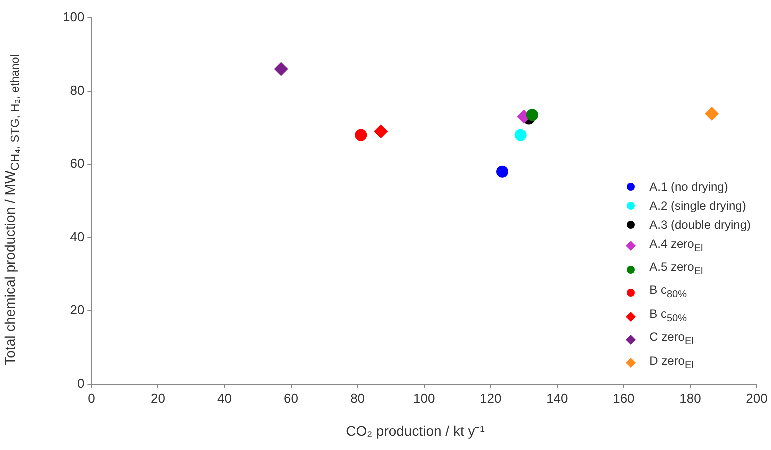 Image resolution: width=771 pixels, height=450 pixels. What do you see at coordinates (668, 292) in the screenshot?
I see `legend-label: B c$_{80%}$` at bounding box center [668, 292].